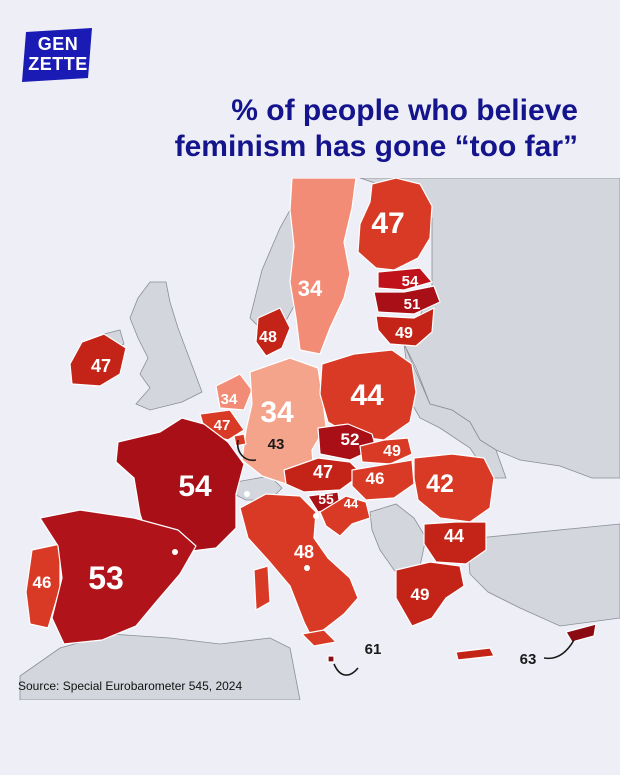  Describe the element at coordinates (373, 649) in the screenshot. I see `malta-value-label: 61` at that location.